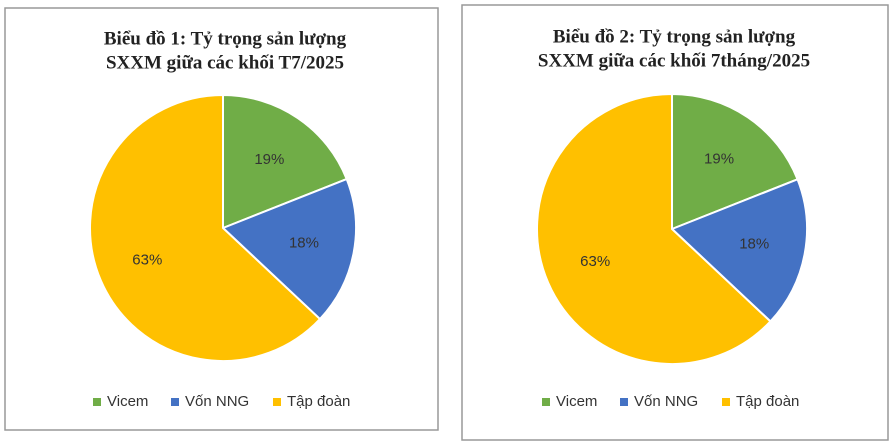 This screenshot has height=442, width=894. Describe the element at coordinates (225, 62) in the screenshot. I see `chart-title: SXXM giữa các khối T7/2025` at that location.